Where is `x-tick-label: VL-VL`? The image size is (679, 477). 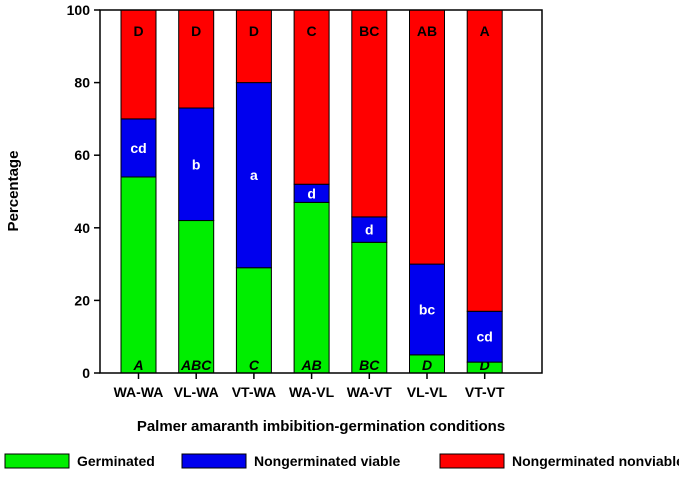 x-tick-label: VL-VL is located at coordinates (427, 392).